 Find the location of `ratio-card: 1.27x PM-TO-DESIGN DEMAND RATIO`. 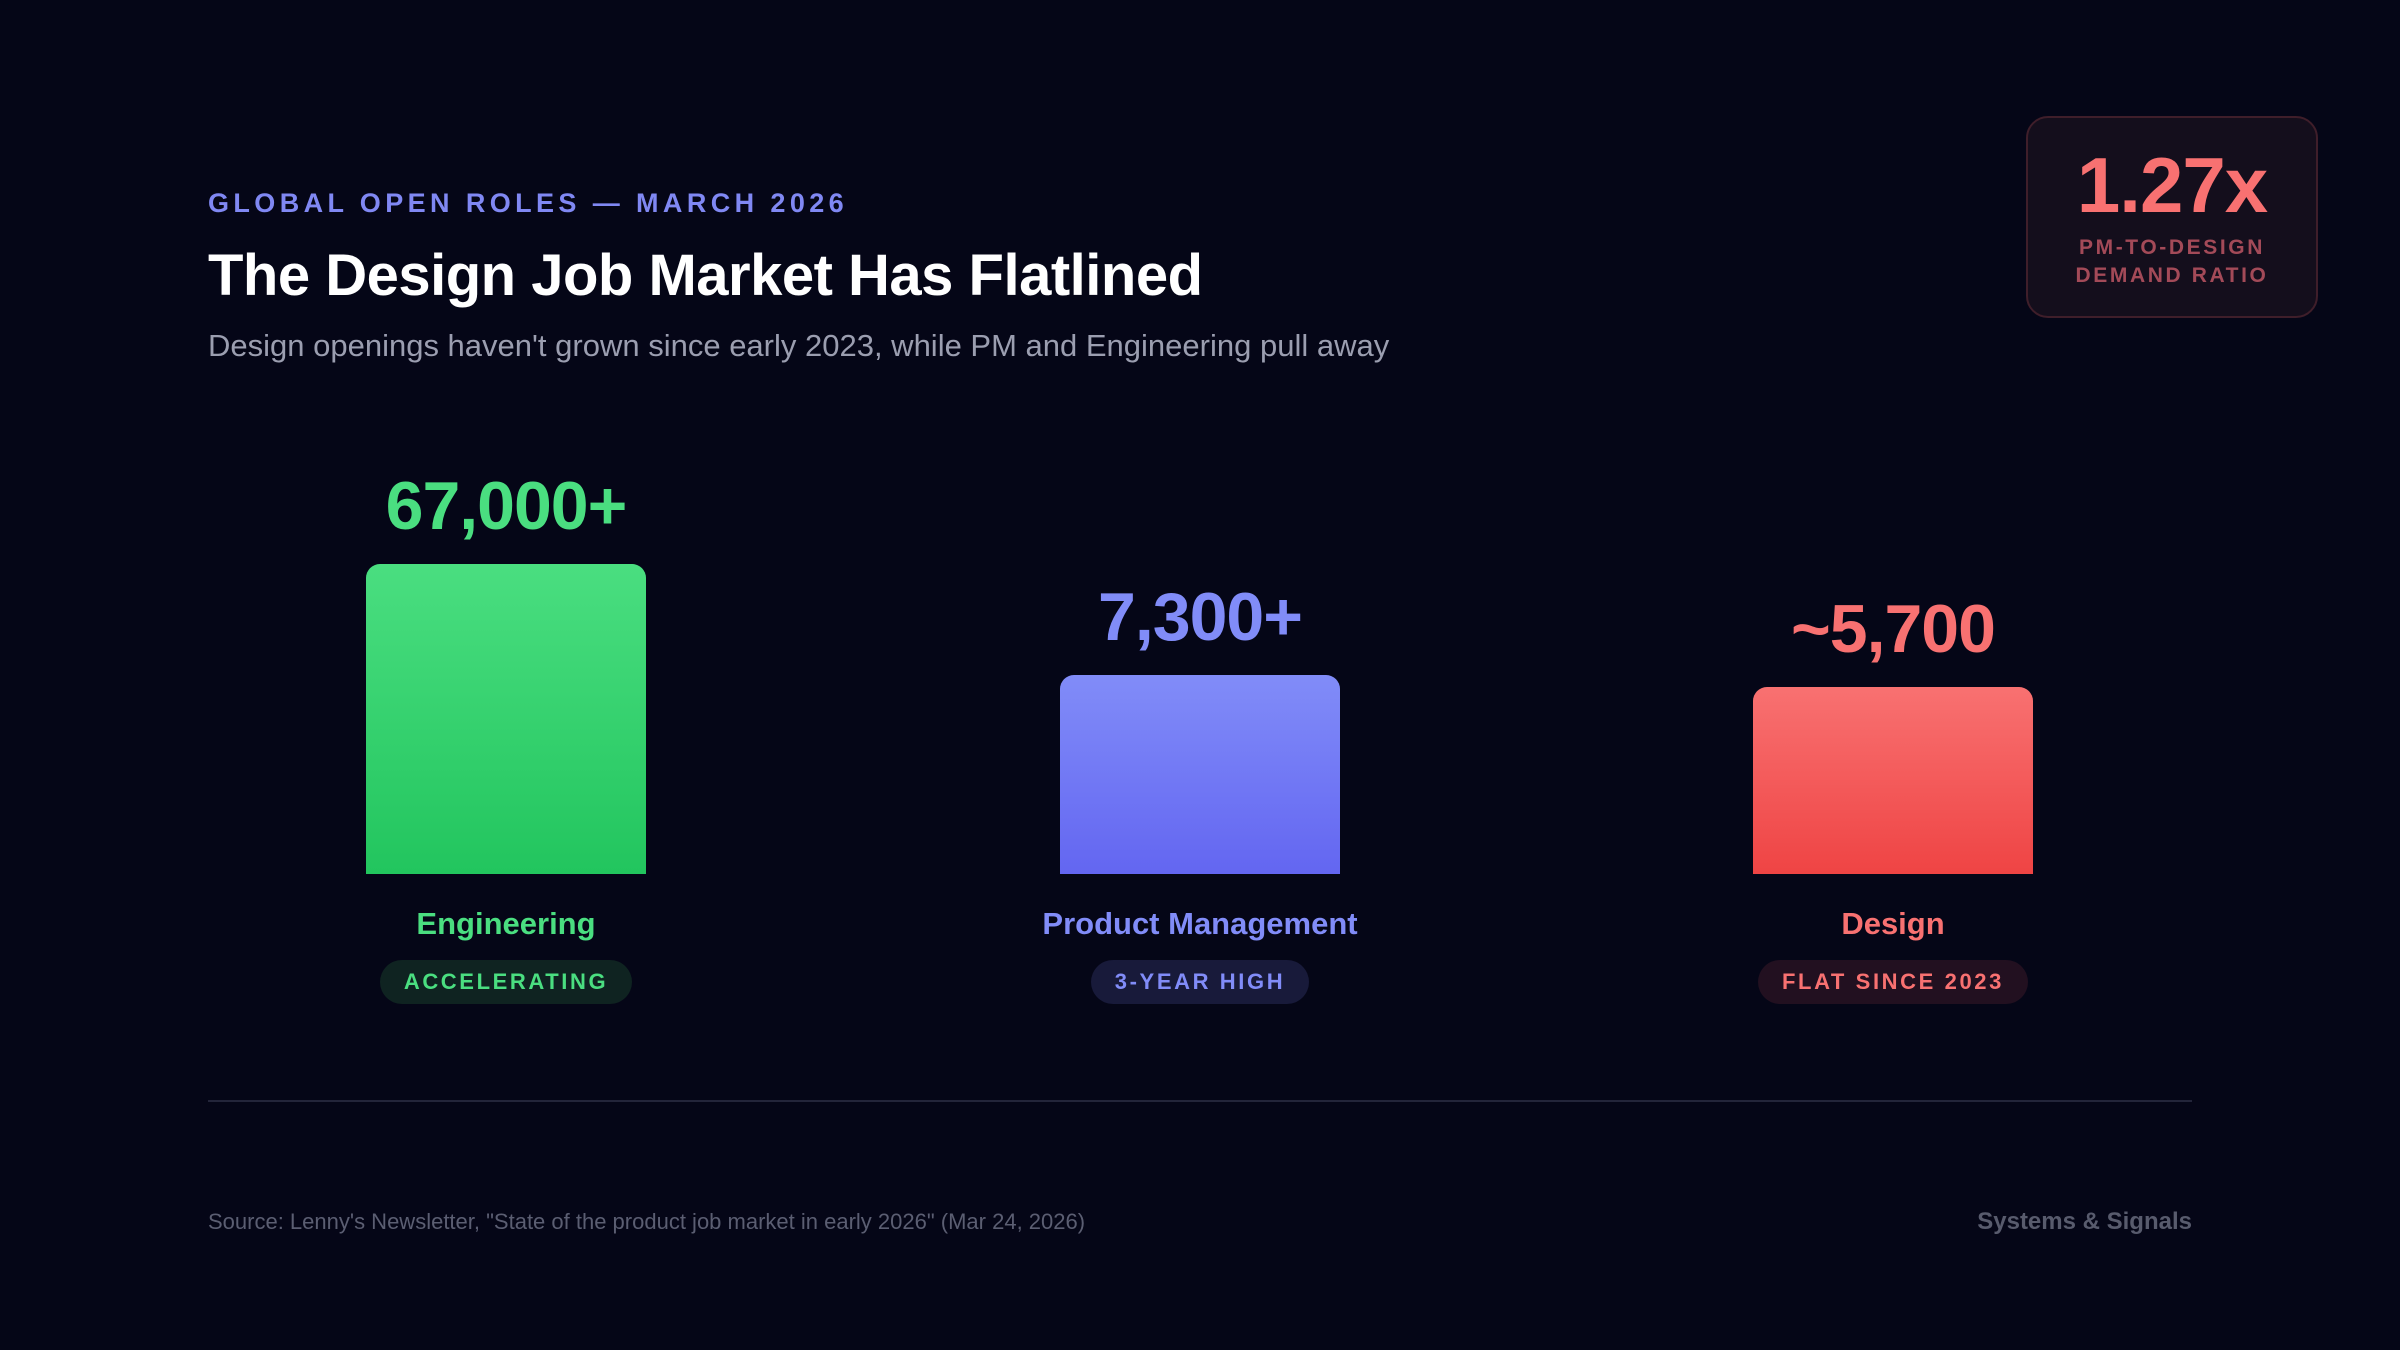

ratio-card: 1.27x PM-TO-DESIGN DEMAND RATIO is located at coordinates (2172, 217).